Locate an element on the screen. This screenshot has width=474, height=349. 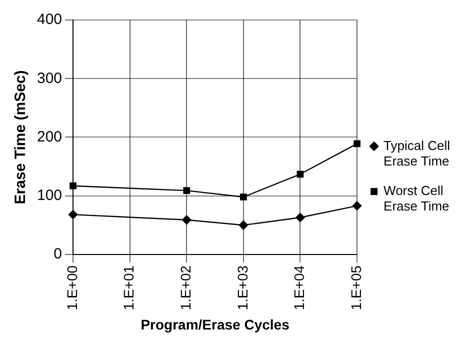
y-tick-label: 400 is located at coordinates (49, 19).